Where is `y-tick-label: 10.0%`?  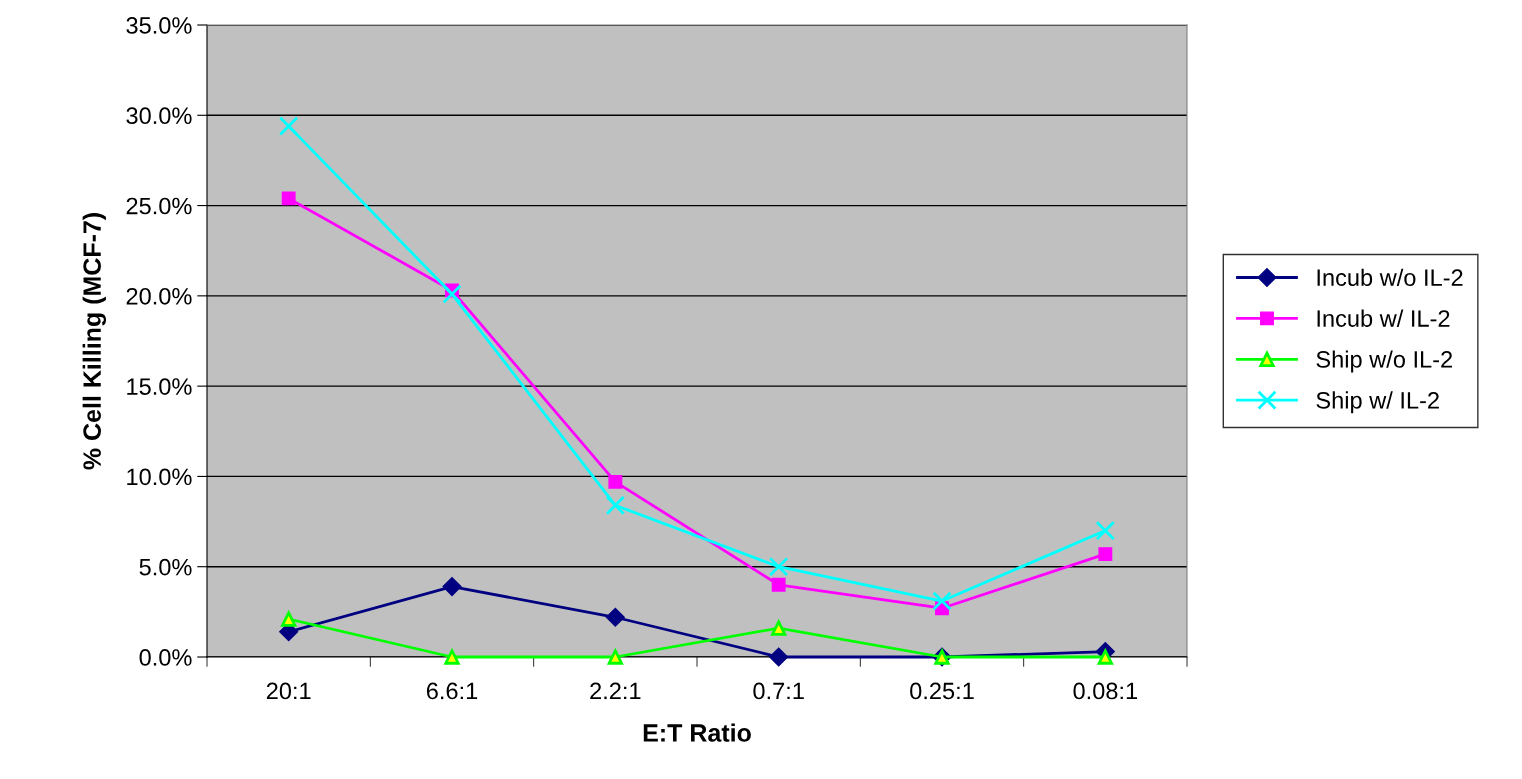
y-tick-label: 10.0% is located at coordinates (159, 477).